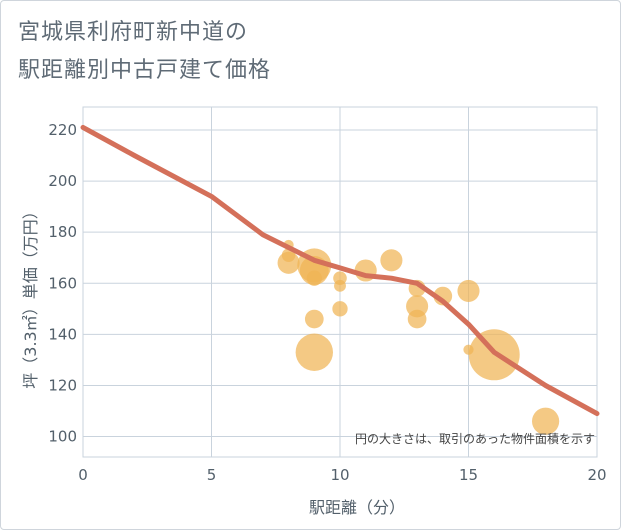 The image size is (621, 530). I want to click on chart-title-line1: 宮城県利府町新中道の, so click(133, 32).